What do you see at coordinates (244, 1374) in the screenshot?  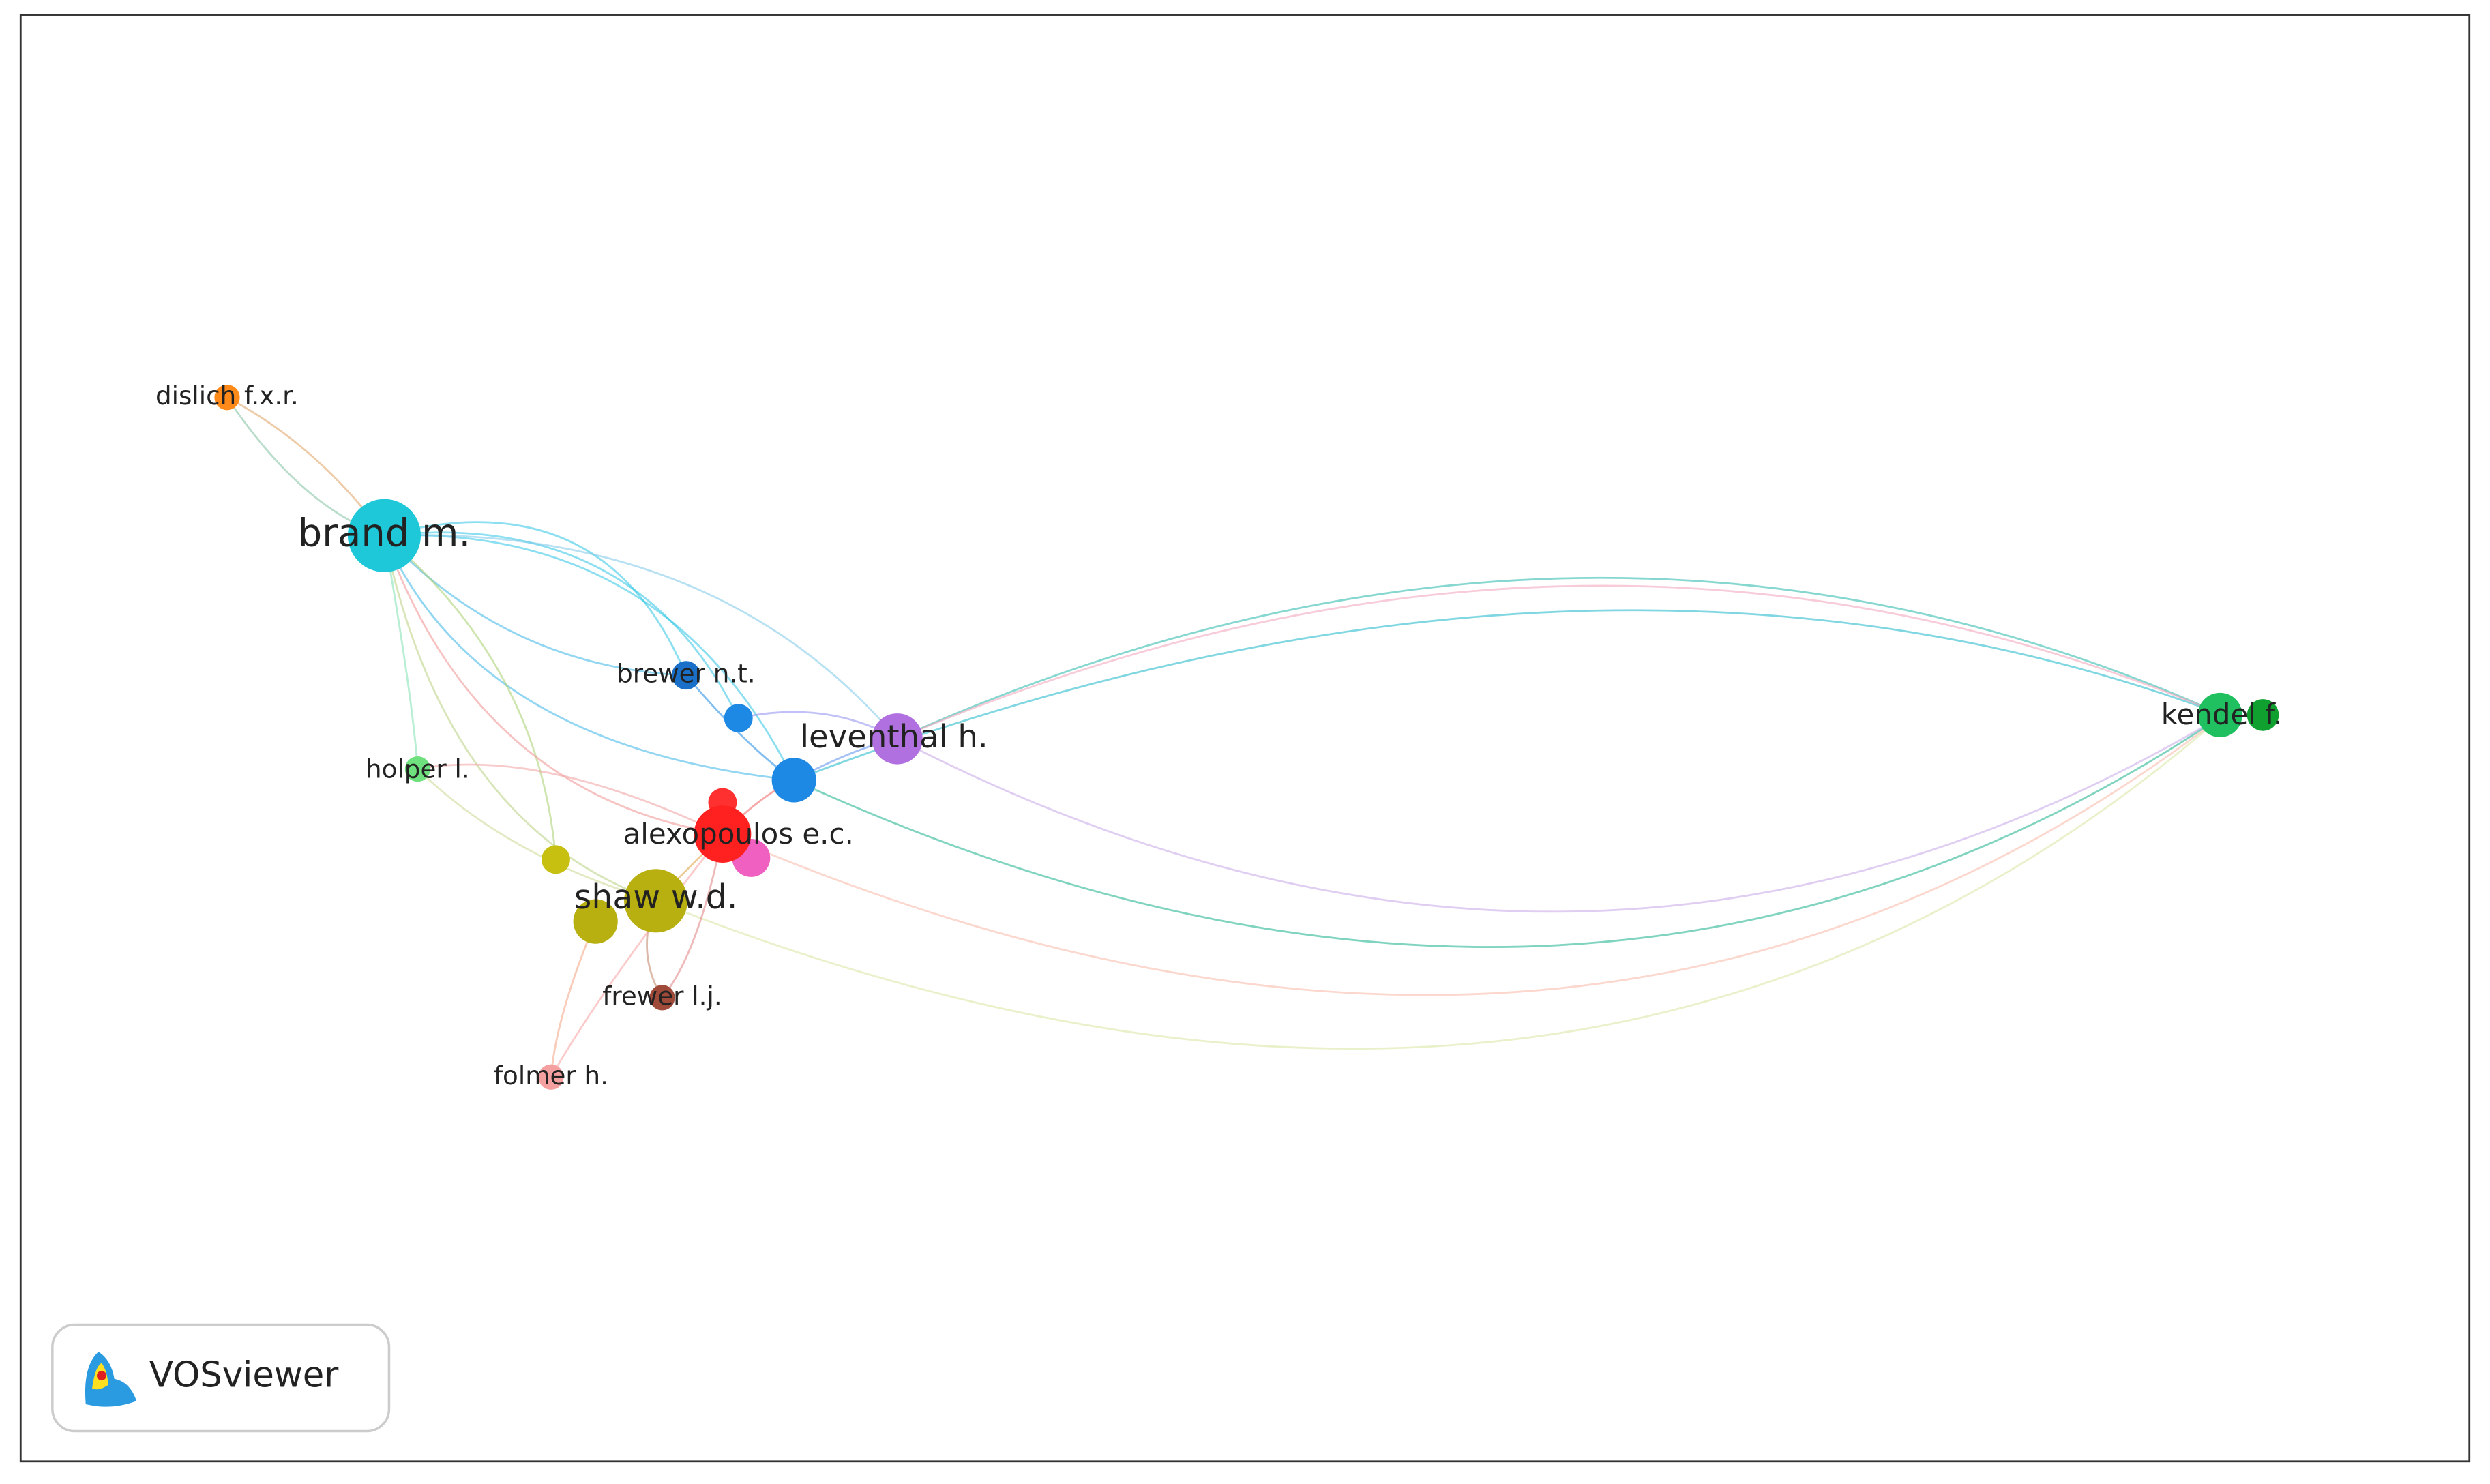 I see `logo-text: VOSviewer` at bounding box center [244, 1374].